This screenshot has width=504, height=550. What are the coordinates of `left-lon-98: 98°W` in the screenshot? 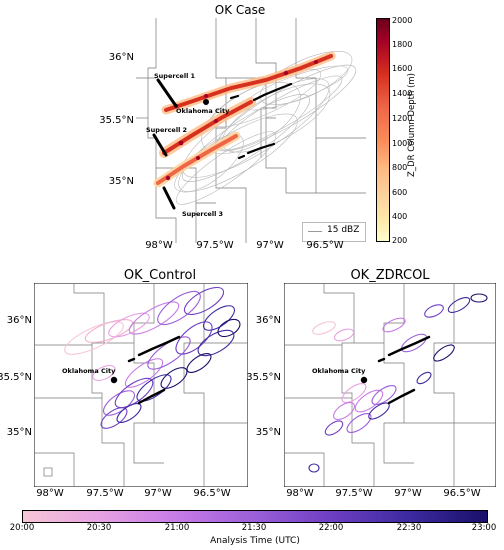 It's located at (50, 493).